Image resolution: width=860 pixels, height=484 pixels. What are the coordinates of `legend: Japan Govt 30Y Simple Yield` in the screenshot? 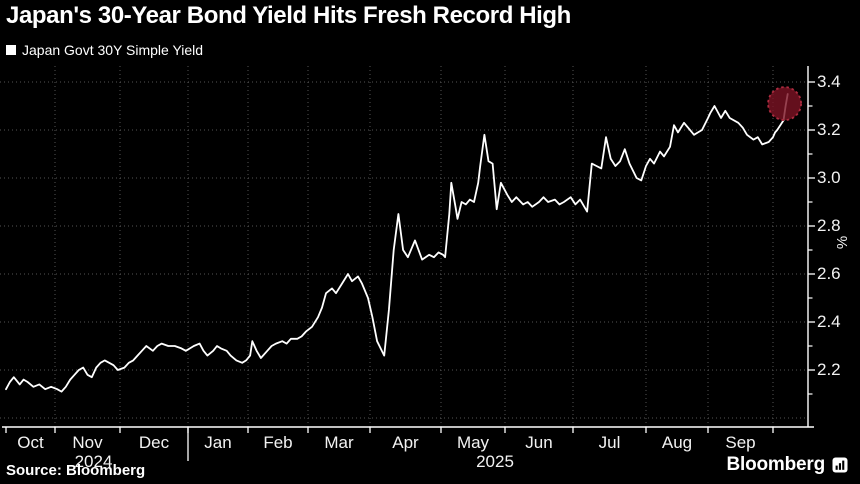 It's located at (104, 50).